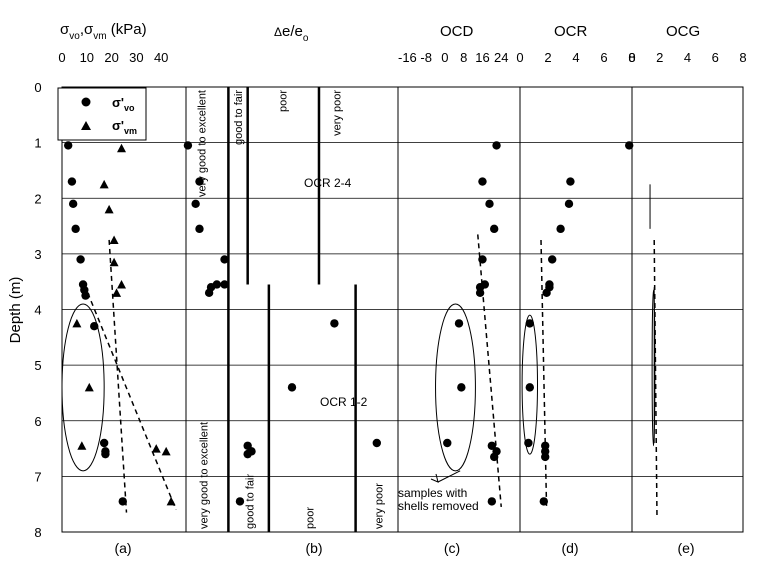  I want to click on legend-entry-vm: σ'vm, so click(124, 127).